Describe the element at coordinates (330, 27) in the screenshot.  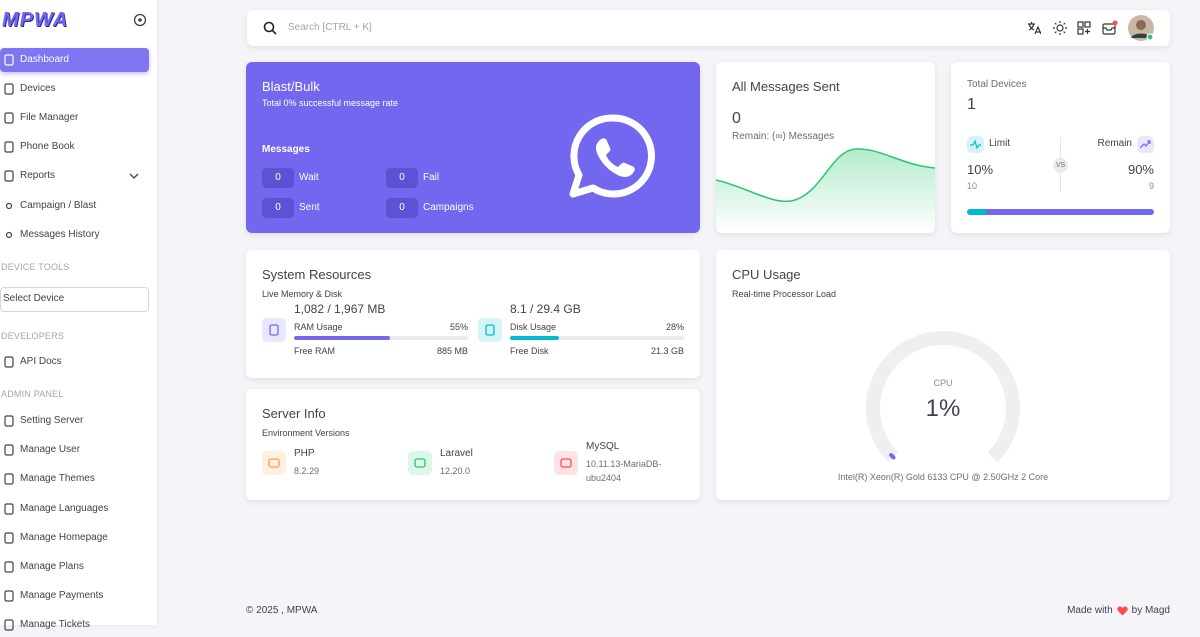
I see `search-input: Search [CTRL + K]` at that location.